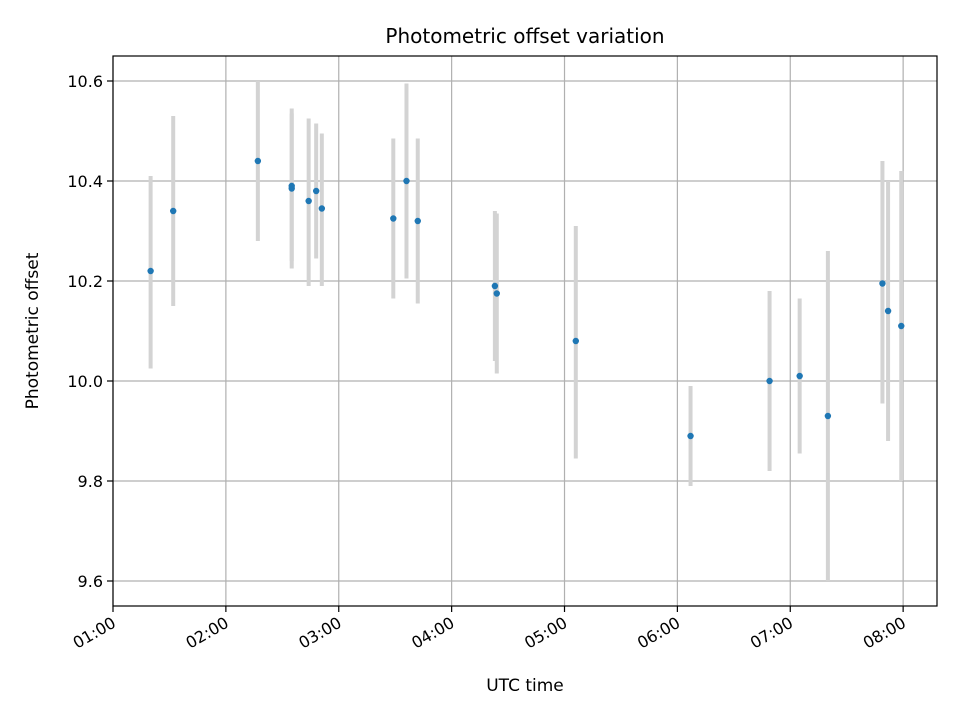 Image resolution: width=960 pixels, height=720 pixels. Describe the element at coordinates (33, 330) in the screenshot. I see `y-axis-title: Photometric offset` at that location.